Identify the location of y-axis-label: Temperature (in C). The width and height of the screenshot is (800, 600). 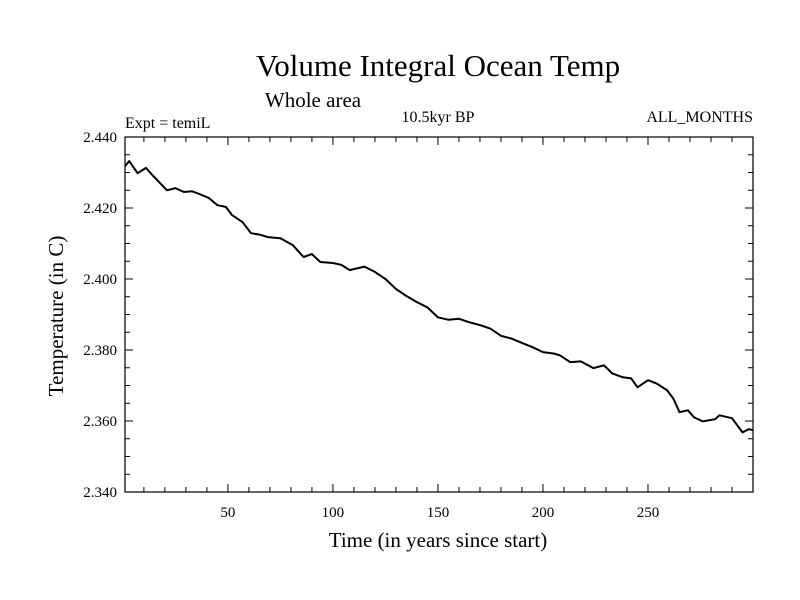
(56, 316).